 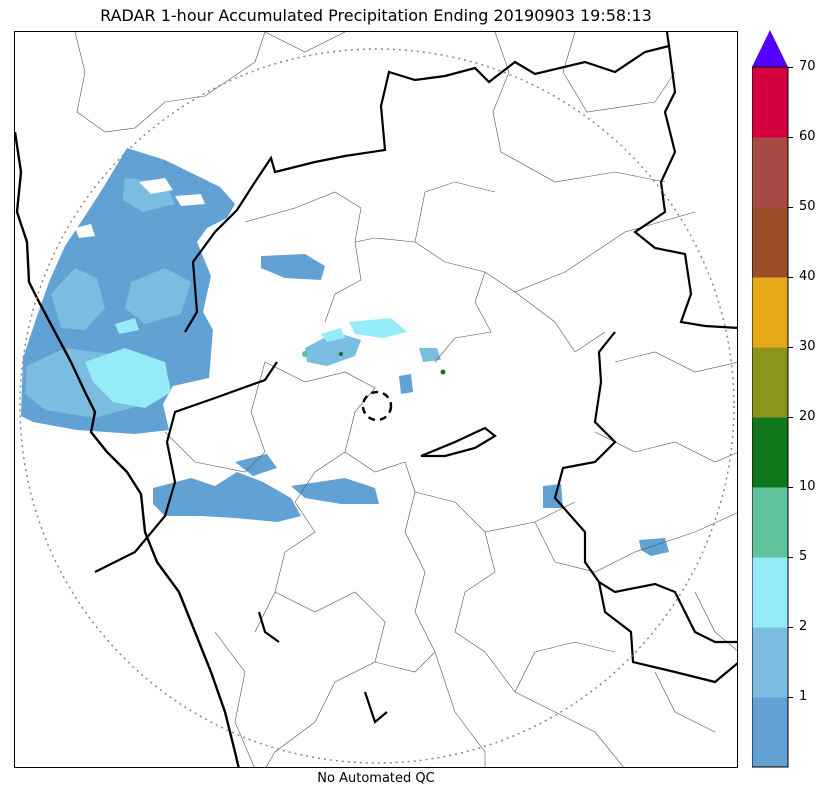 I want to click on precip-scattered-cells, so click(x=374, y=346).